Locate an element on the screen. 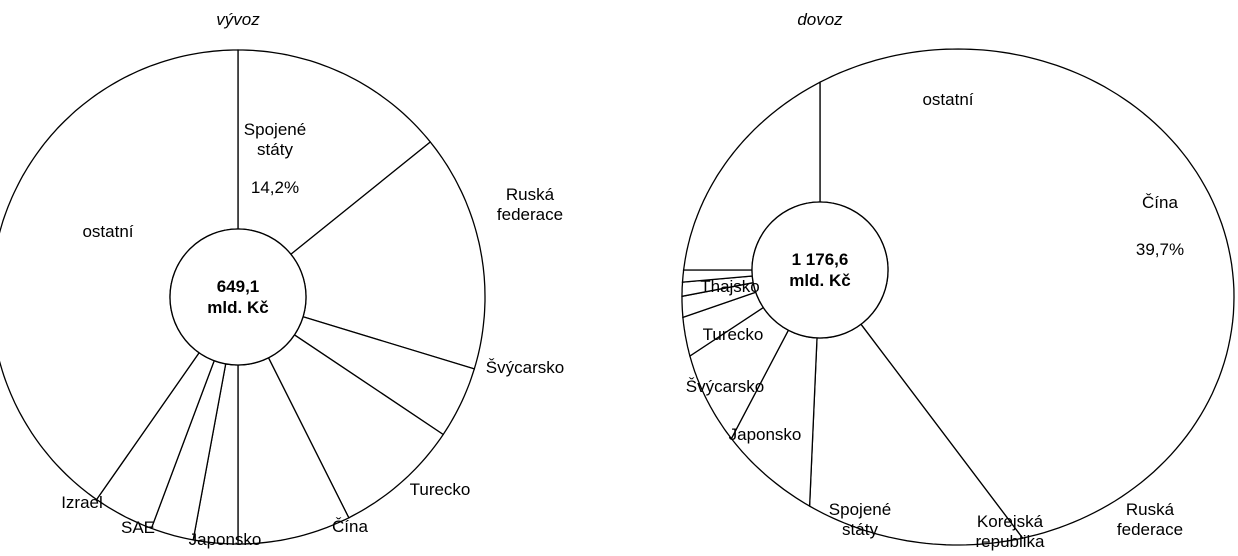 This screenshot has width=1238, height=556. chart-title: vývoz is located at coordinates (238, 19).